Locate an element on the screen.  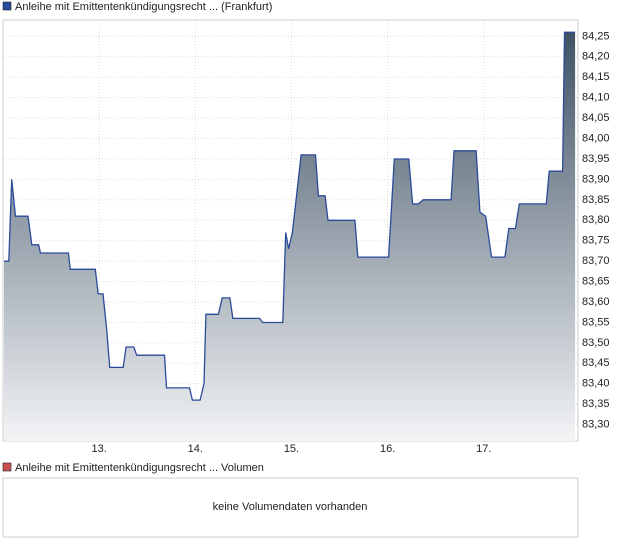
y-tick-label: 84,25 is located at coordinates (596, 36).